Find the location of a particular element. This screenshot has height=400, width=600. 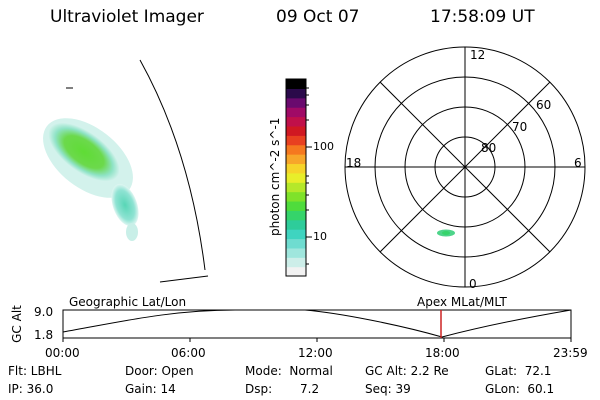

orbit-panel-frame is located at coordinates (317, 324).